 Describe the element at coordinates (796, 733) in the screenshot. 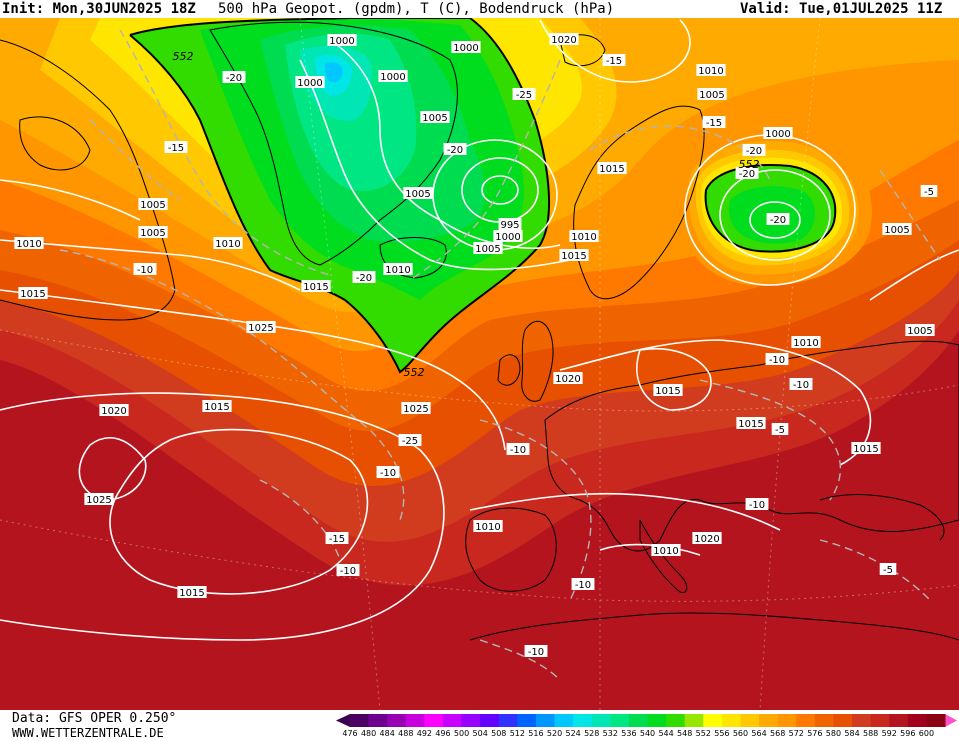

I see `legend-tick-label: 572` at that location.